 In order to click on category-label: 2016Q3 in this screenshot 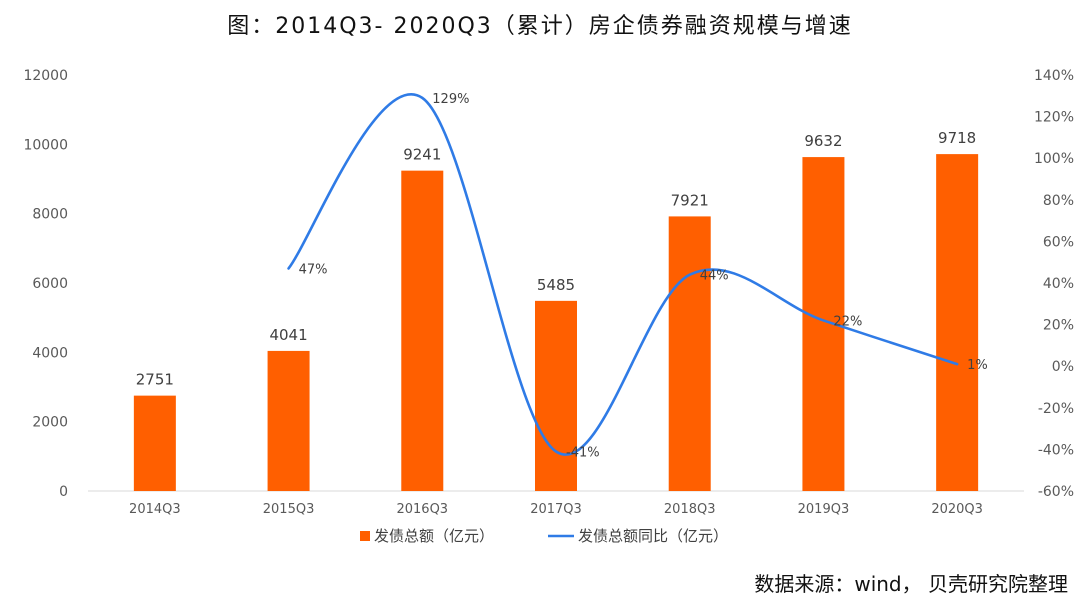, I will do `click(422, 509)`.